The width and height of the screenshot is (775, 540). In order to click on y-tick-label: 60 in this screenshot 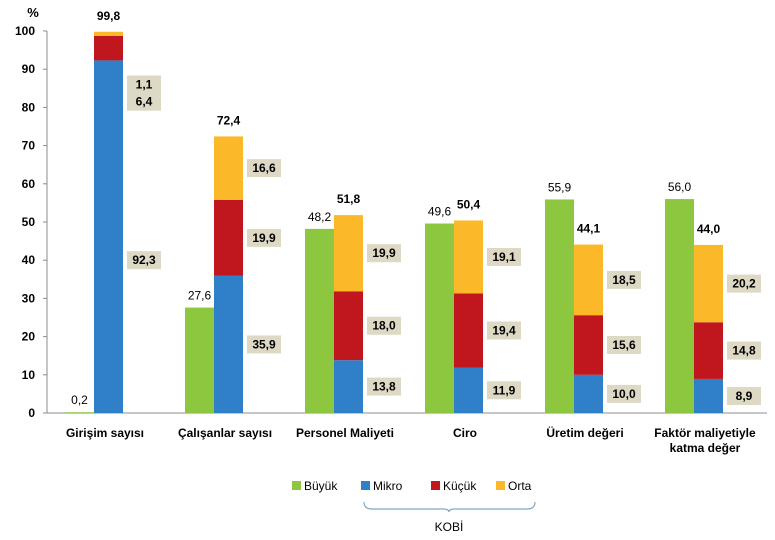, I will do `click(29, 184)`.